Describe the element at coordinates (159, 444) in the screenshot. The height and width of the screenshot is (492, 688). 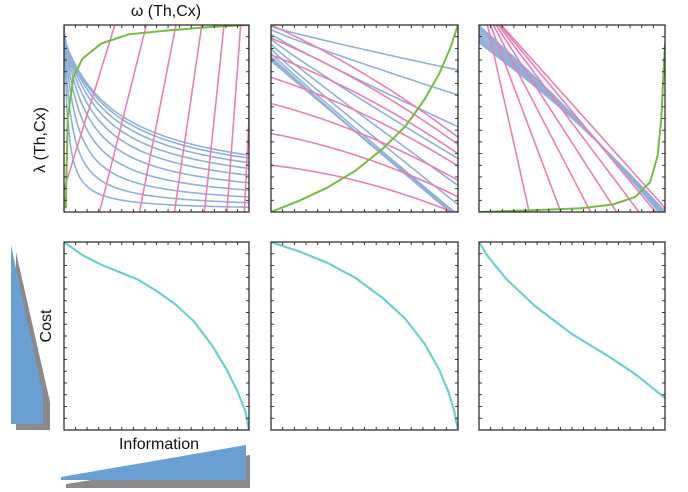
I see `information-axis-title: Information` at that location.